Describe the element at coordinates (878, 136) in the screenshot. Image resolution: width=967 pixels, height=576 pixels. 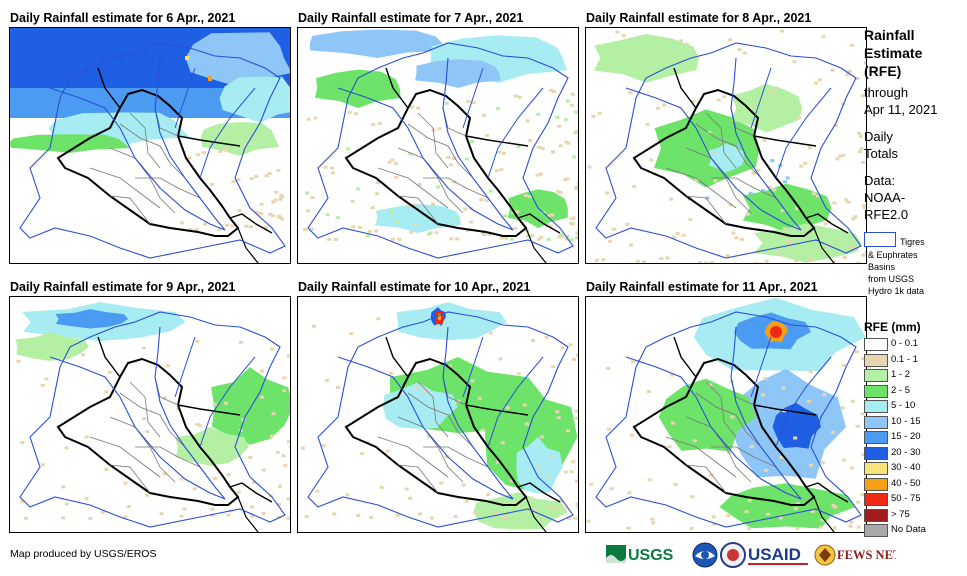
I see `sidebar-daily: Daily` at that location.